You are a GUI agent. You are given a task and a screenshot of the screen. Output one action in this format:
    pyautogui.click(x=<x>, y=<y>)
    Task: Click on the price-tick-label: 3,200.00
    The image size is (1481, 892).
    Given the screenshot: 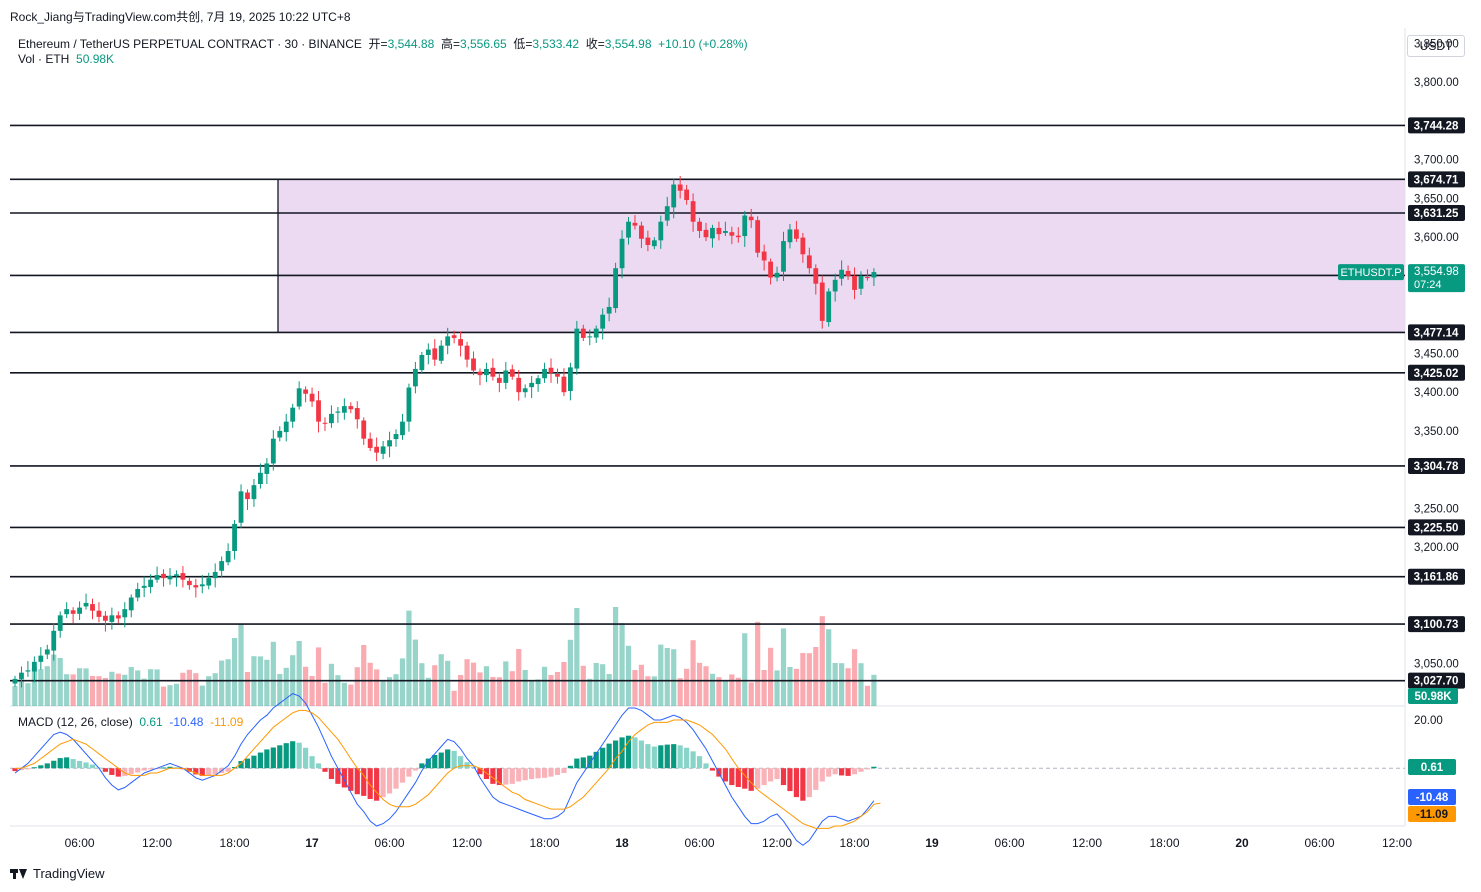 What is the action you would take?
    pyautogui.click(x=1436, y=548)
    